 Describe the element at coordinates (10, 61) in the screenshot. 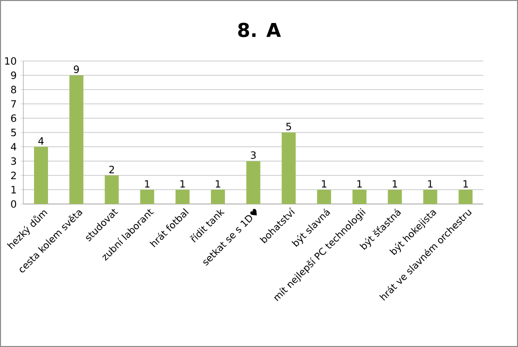

I see `y-tick-label: 10` at that location.